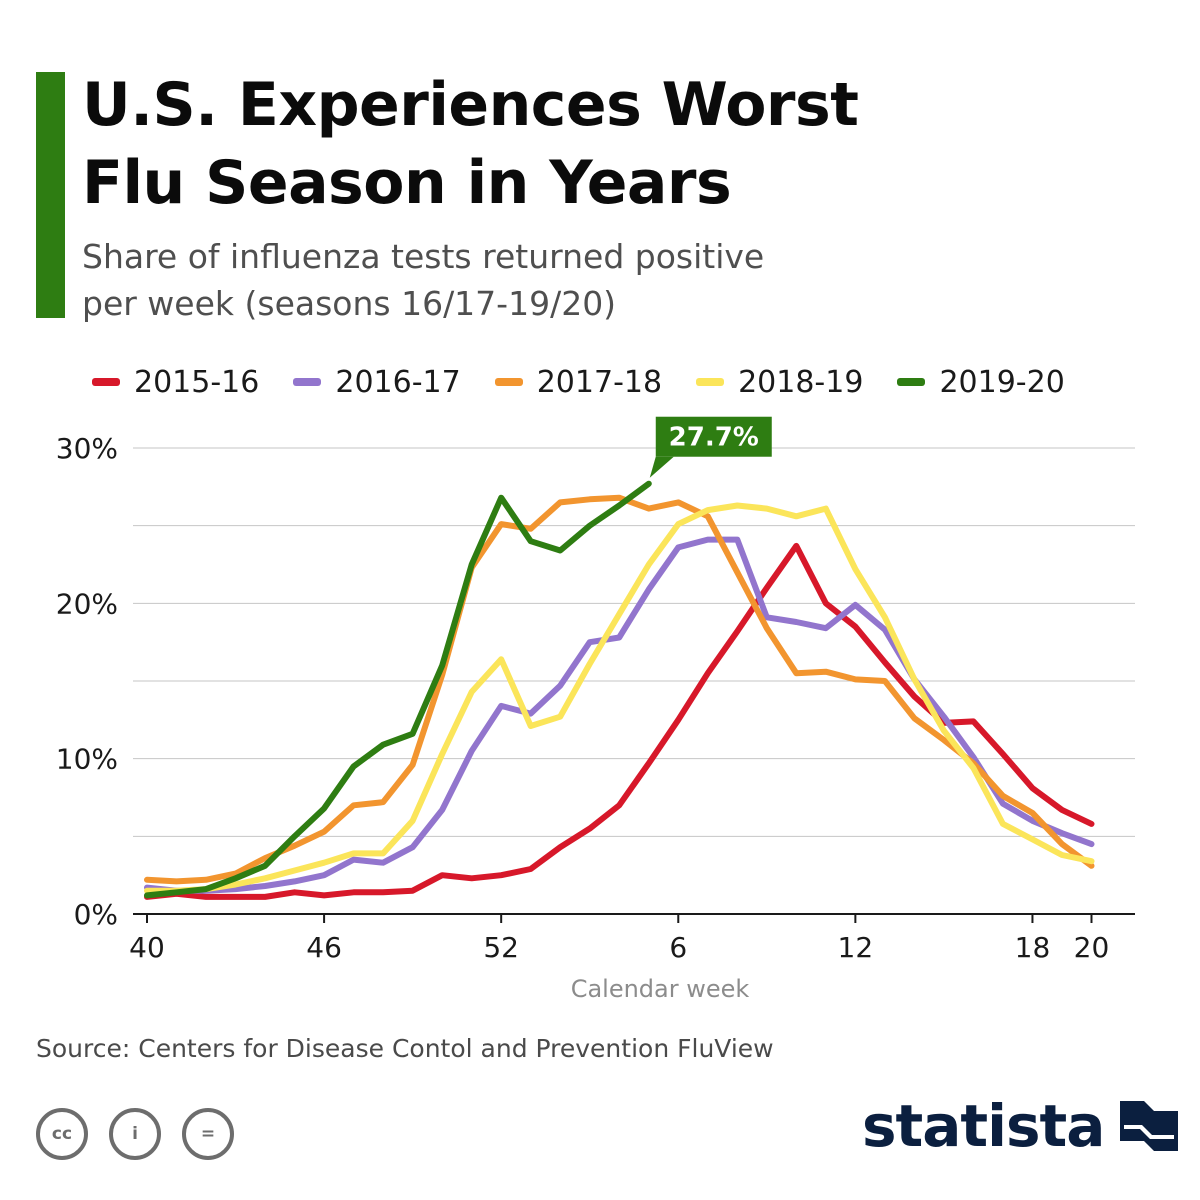 This screenshot has width=1200, height=1200. What do you see at coordinates (856, 947) in the screenshot?
I see `x-tick-label: 12` at bounding box center [856, 947].